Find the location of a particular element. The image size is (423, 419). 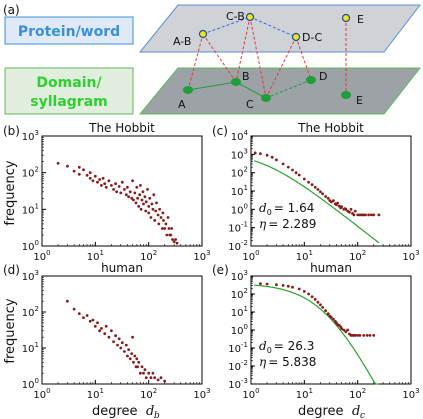

y-tick-label-d: 101 is located at coordinates (30, 348).